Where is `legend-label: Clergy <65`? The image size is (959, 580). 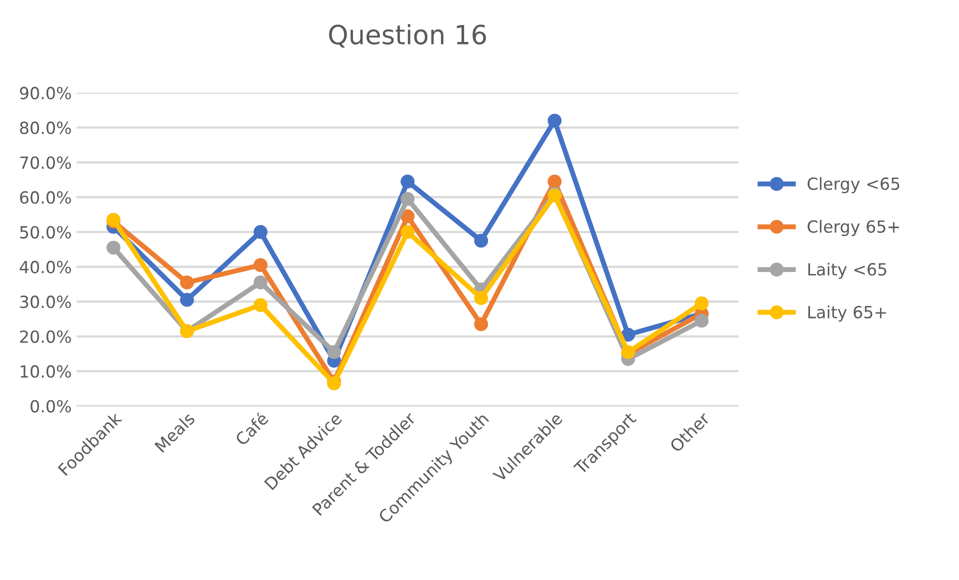 legend-label: Clergy <65 is located at coordinates (854, 185).